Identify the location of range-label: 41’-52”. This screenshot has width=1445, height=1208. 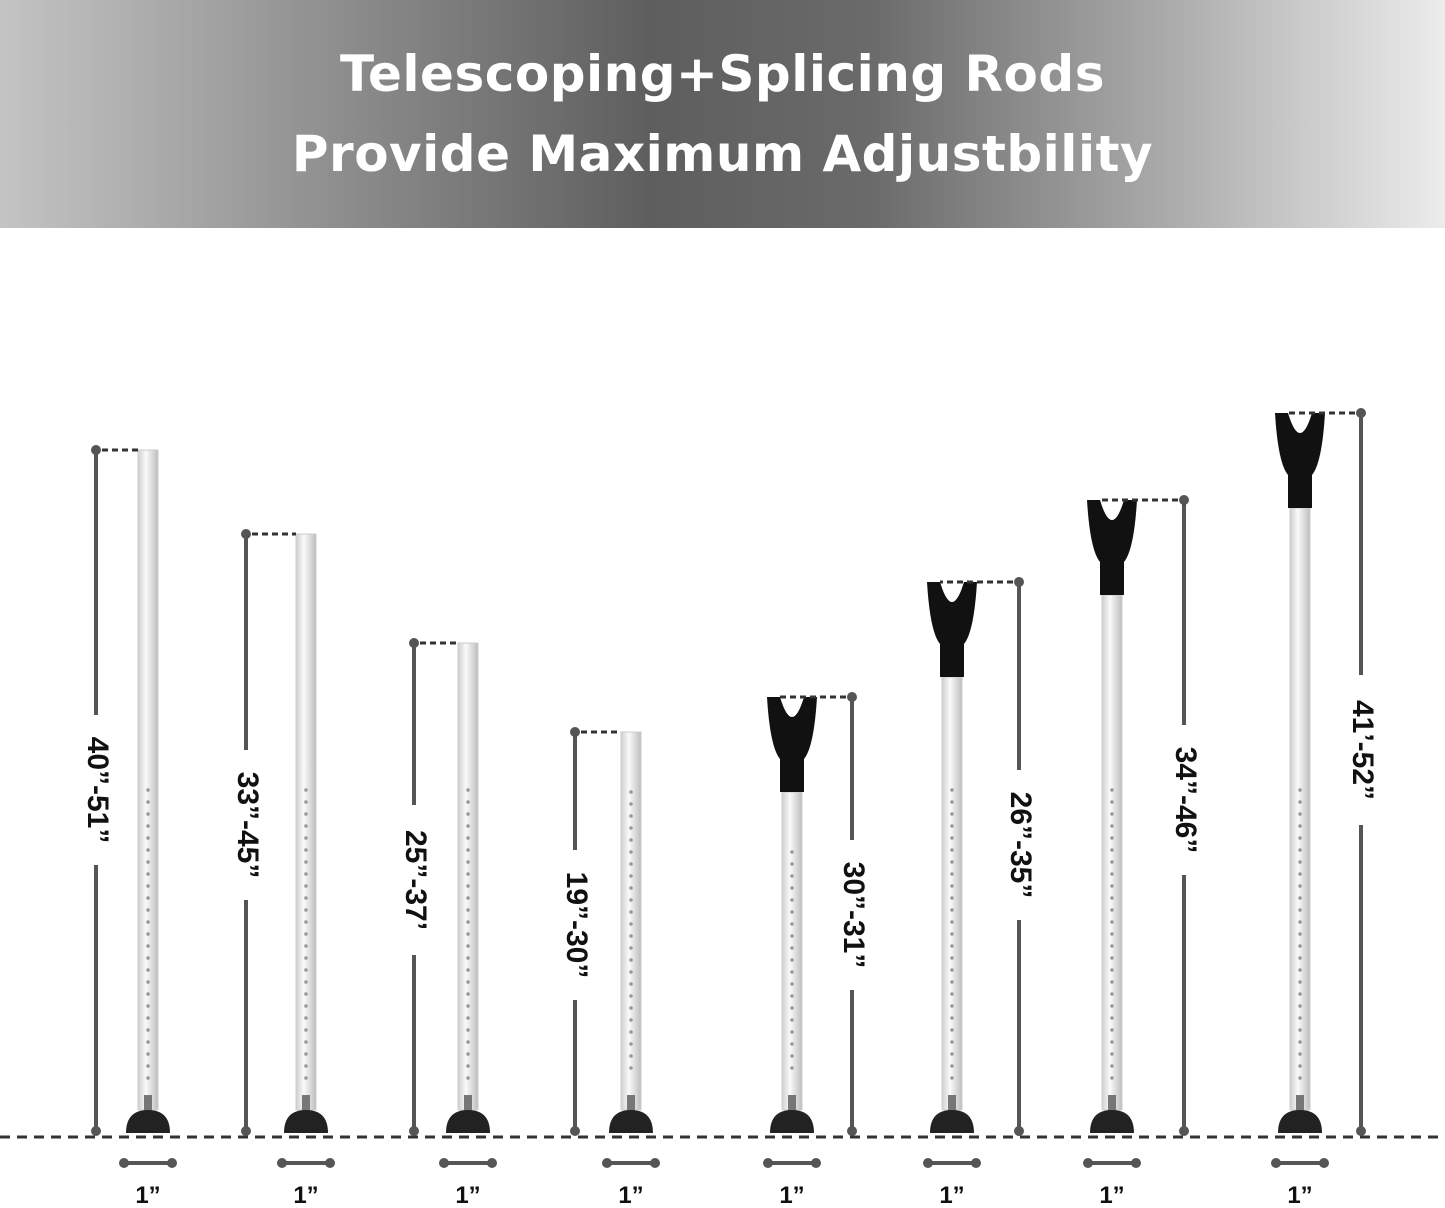
(1362, 750).